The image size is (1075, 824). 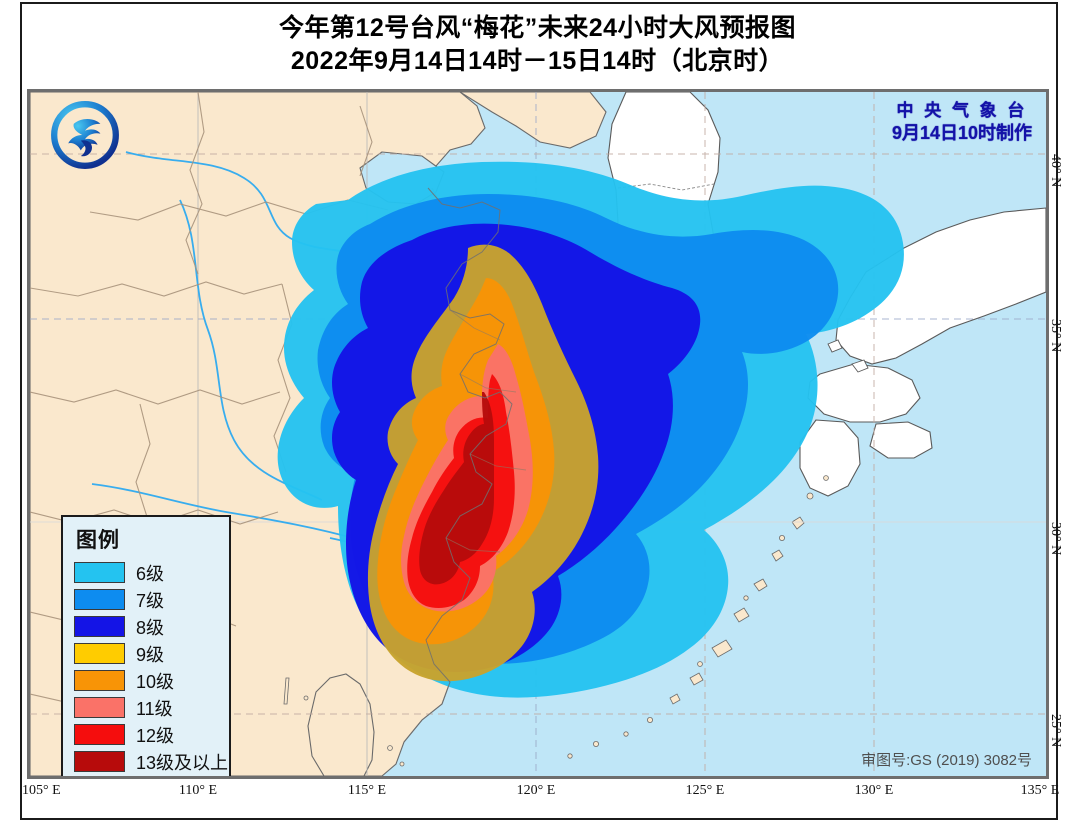 I want to click on legend-label-6: 6级, so click(x=150, y=573).